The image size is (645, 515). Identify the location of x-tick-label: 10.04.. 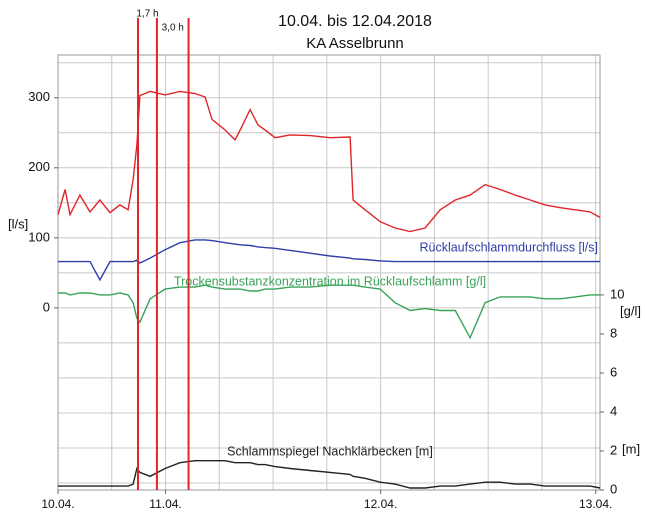
(57, 504).